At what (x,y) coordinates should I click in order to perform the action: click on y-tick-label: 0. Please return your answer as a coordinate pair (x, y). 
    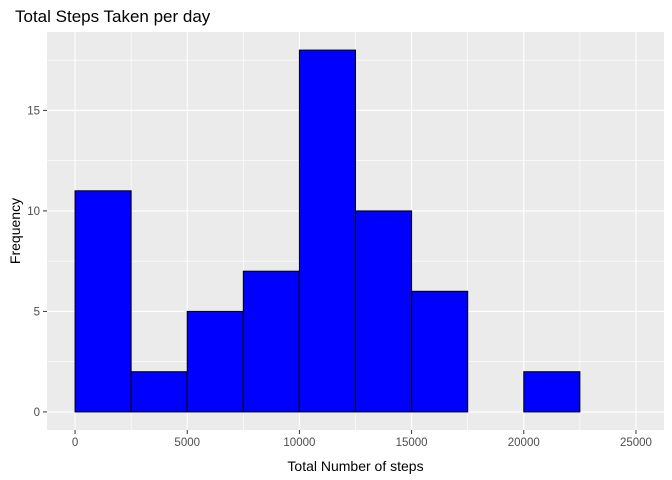
    Looking at the image, I should click on (37, 413).